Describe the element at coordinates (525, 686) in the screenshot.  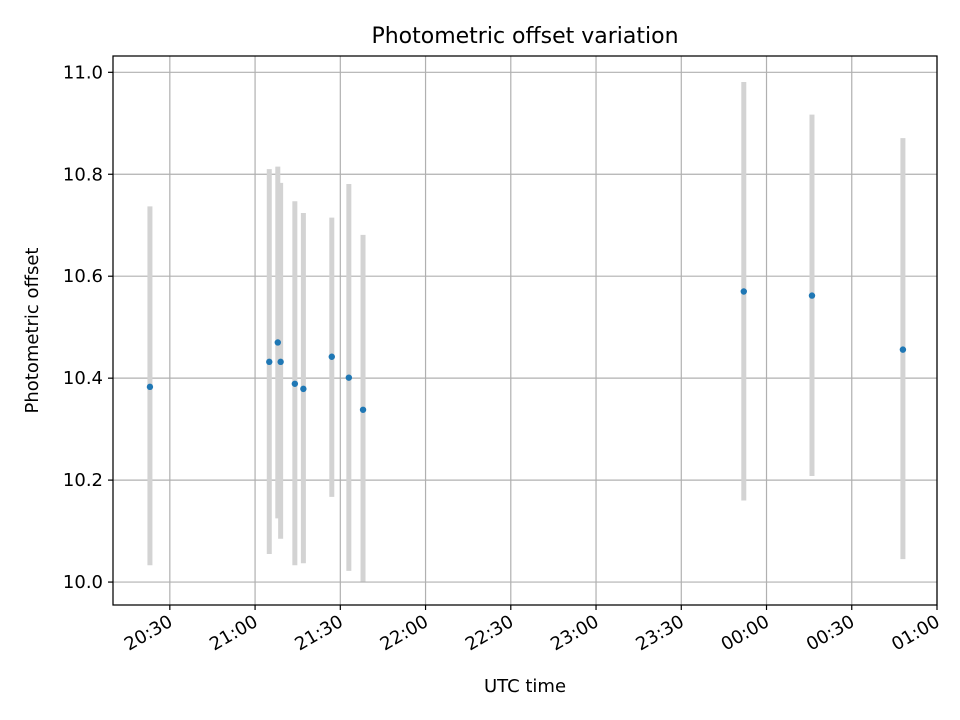
I see `x-axis-label: UTC time` at that location.